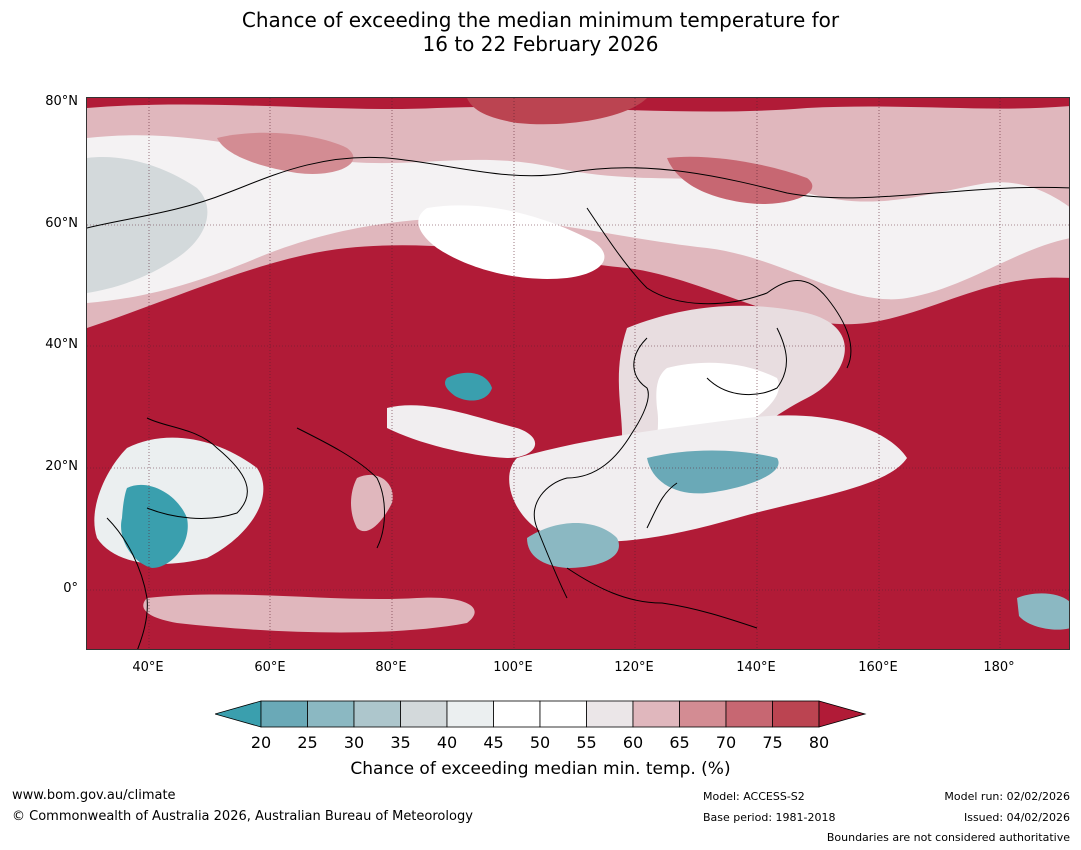  Describe the element at coordinates (61, 101) in the screenshot. I see `lat-label-80n: 80°N` at that location.